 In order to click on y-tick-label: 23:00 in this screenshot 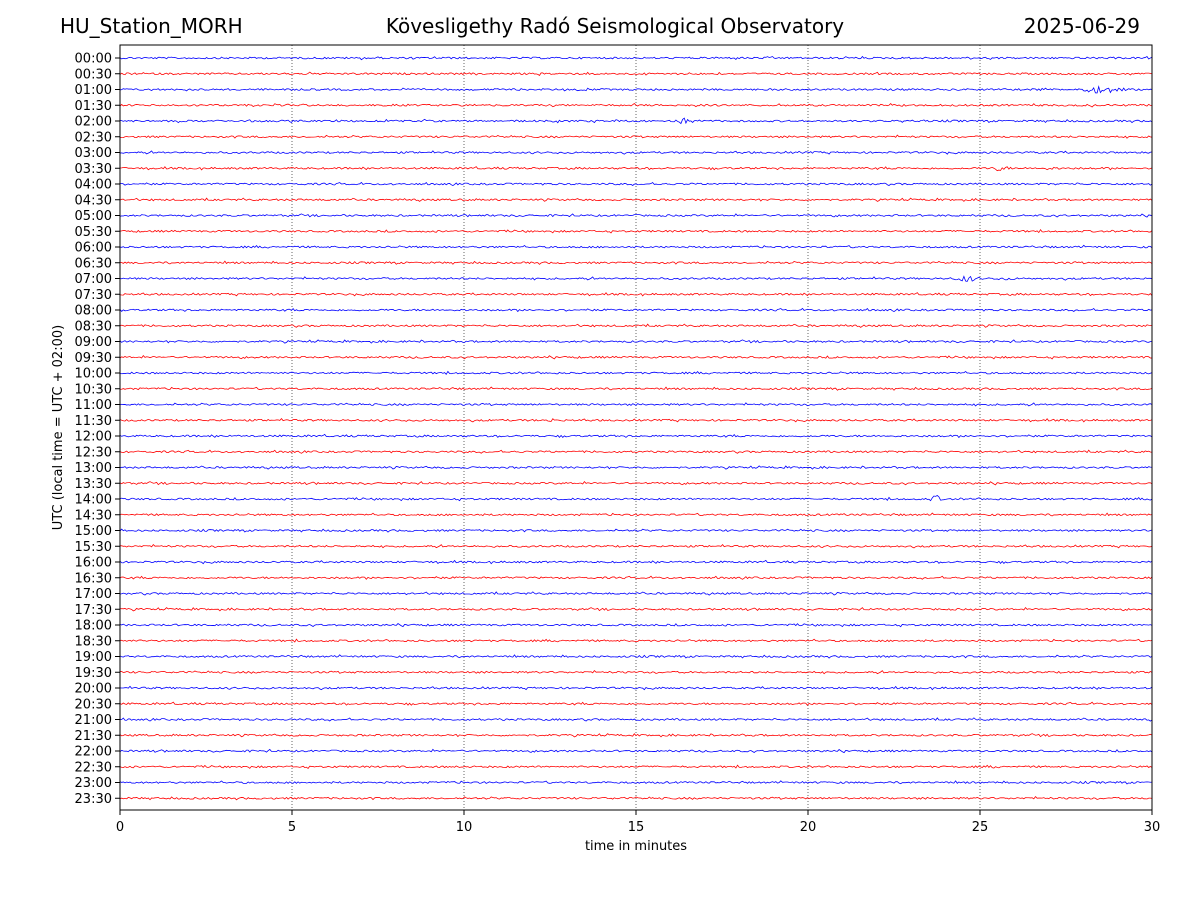, I will do `click(93, 783)`.